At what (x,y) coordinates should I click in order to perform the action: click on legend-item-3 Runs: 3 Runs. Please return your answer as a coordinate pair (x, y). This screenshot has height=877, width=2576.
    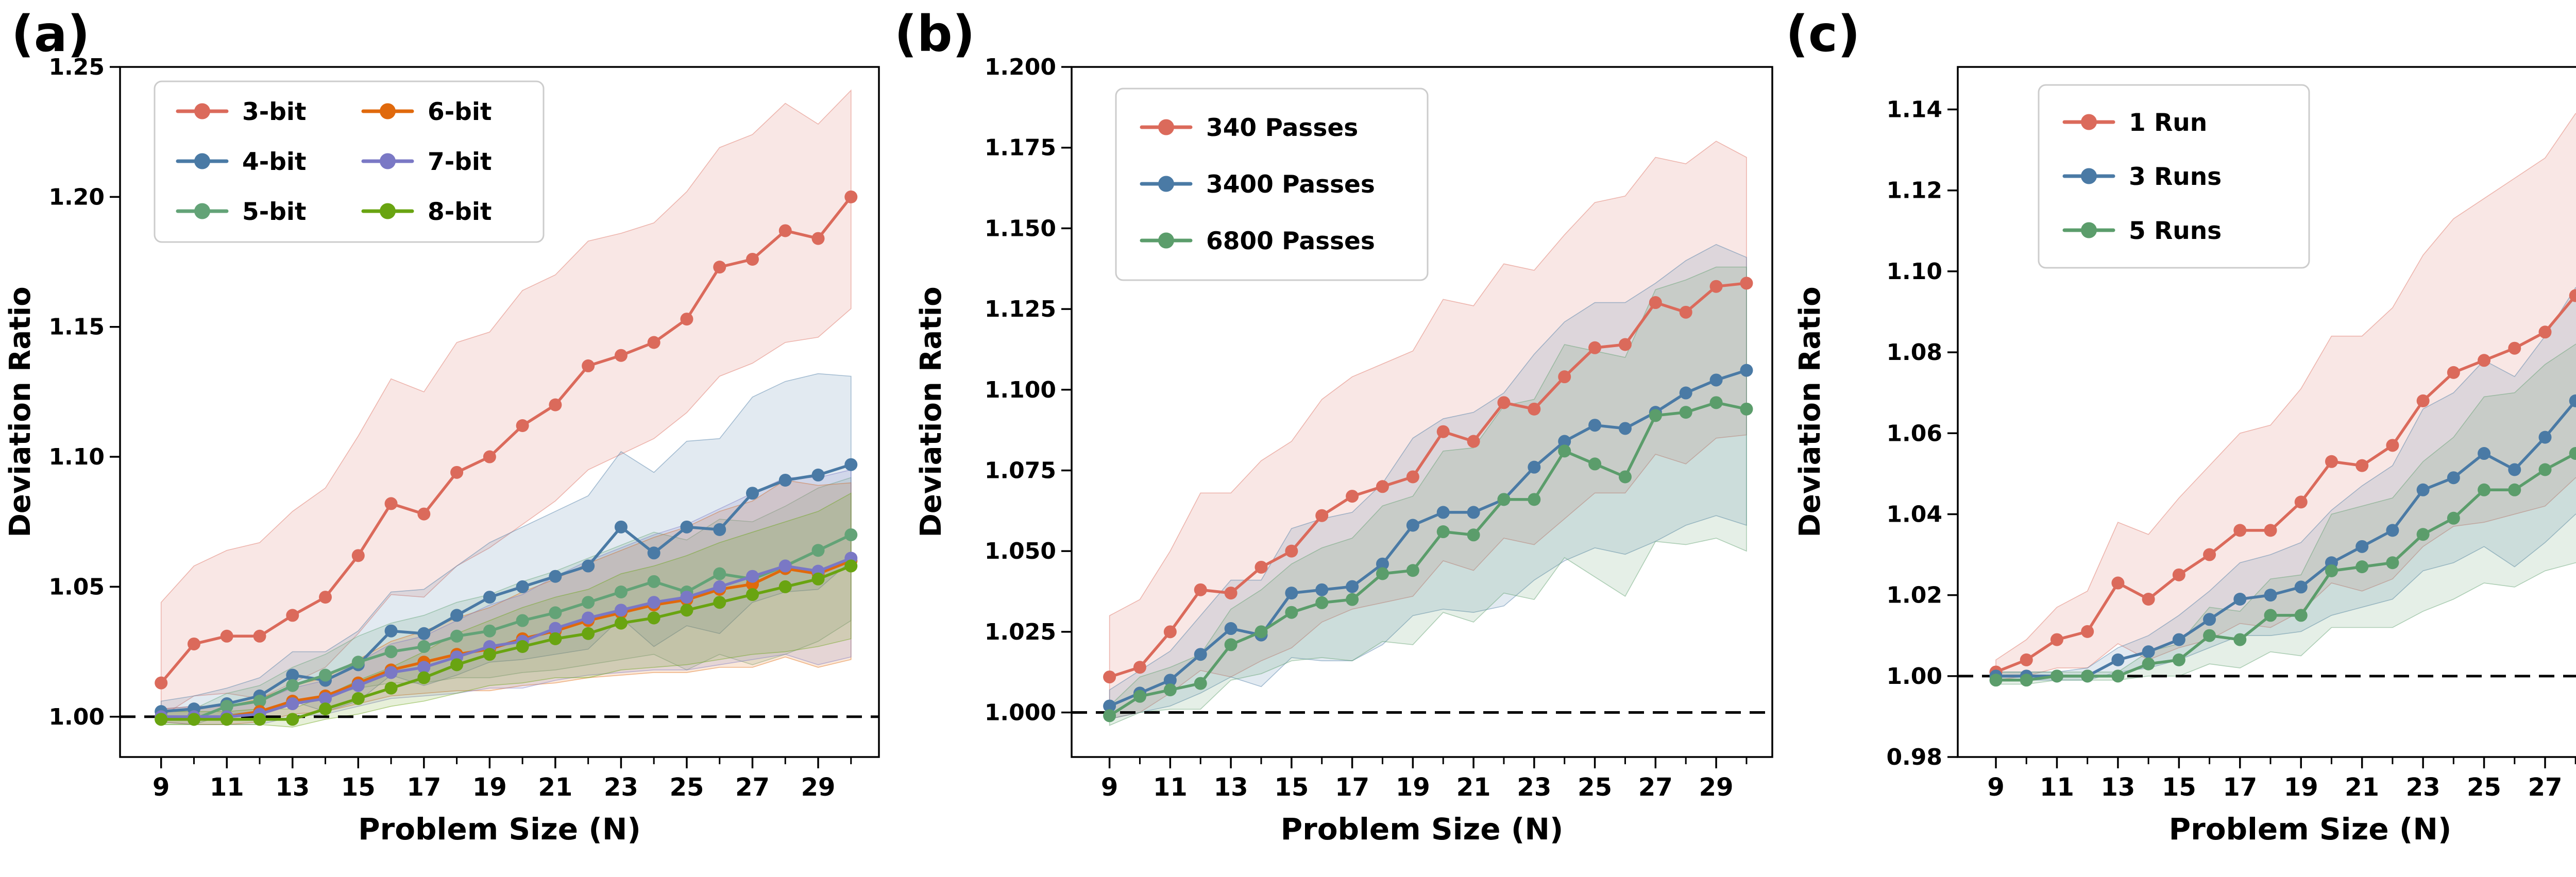
    Looking at the image, I should click on (2142, 177).